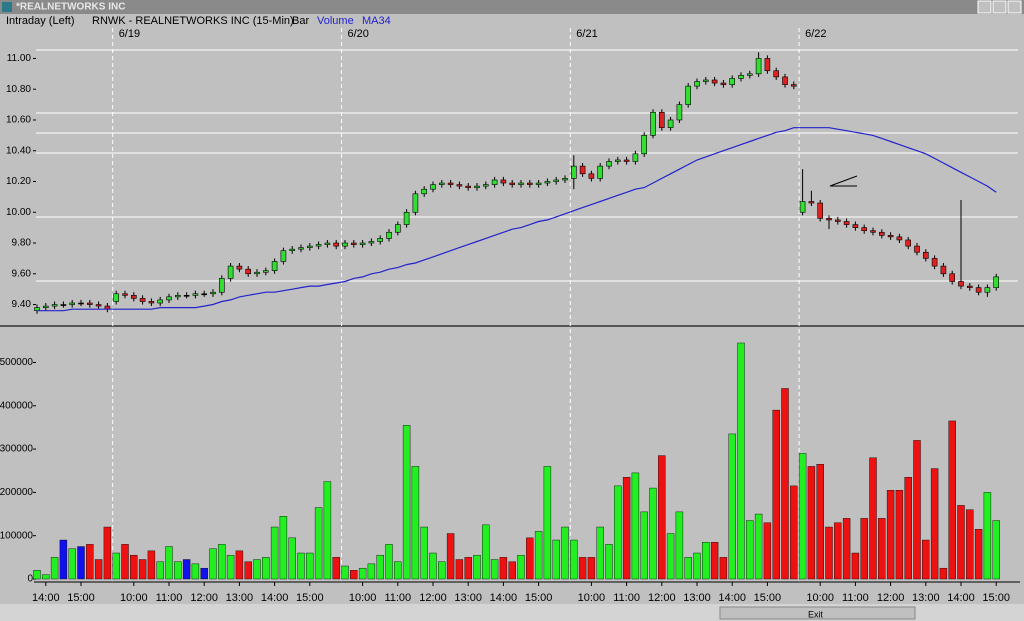 This screenshot has height=621, width=1024. What do you see at coordinates (7, 7) in the screenshot?
I see `app-icon` at bounding box center [7, 7].